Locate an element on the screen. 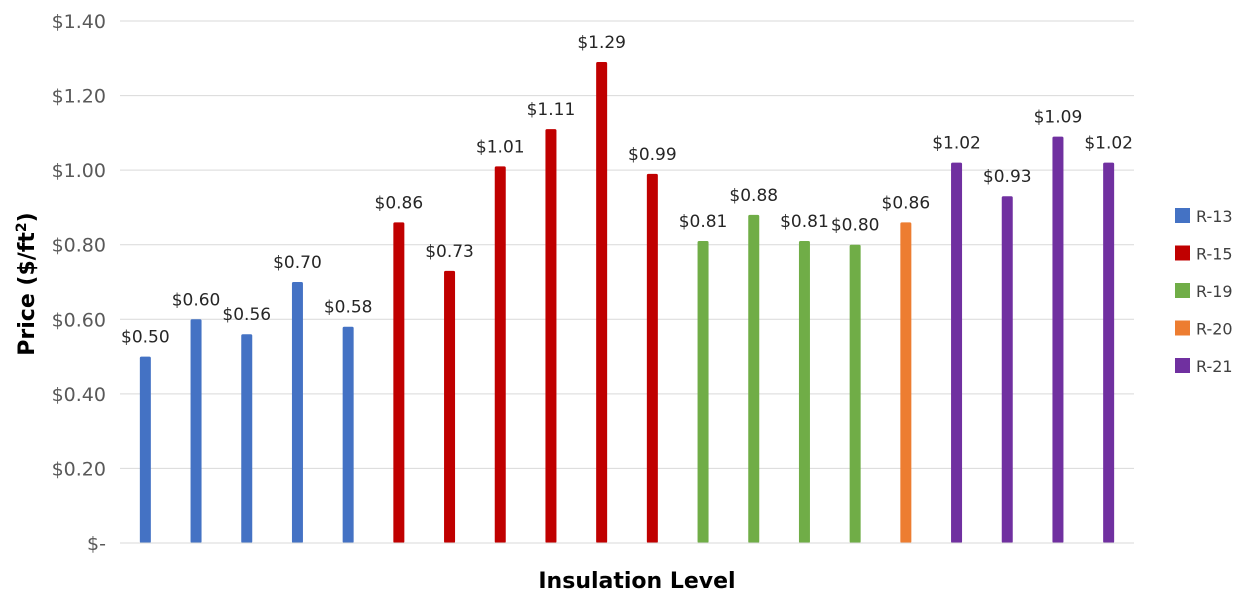 This screenshot has width=1244, height=591. data-label: $1.11 is located at coordinates (551, 110).